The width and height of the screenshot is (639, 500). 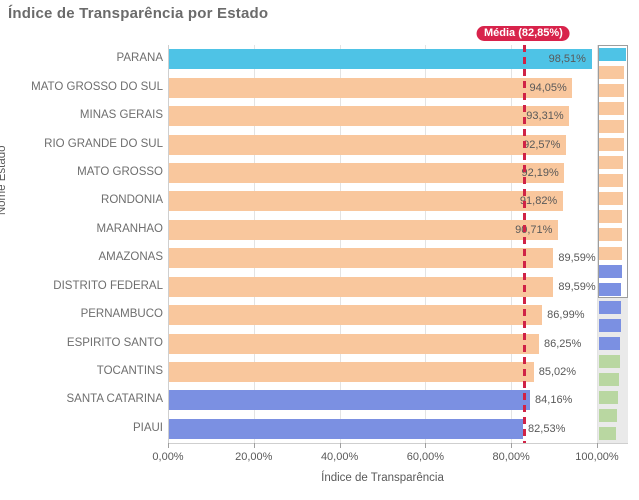 I want to click on minimap-scrollbar, so click(x=613, y=244).